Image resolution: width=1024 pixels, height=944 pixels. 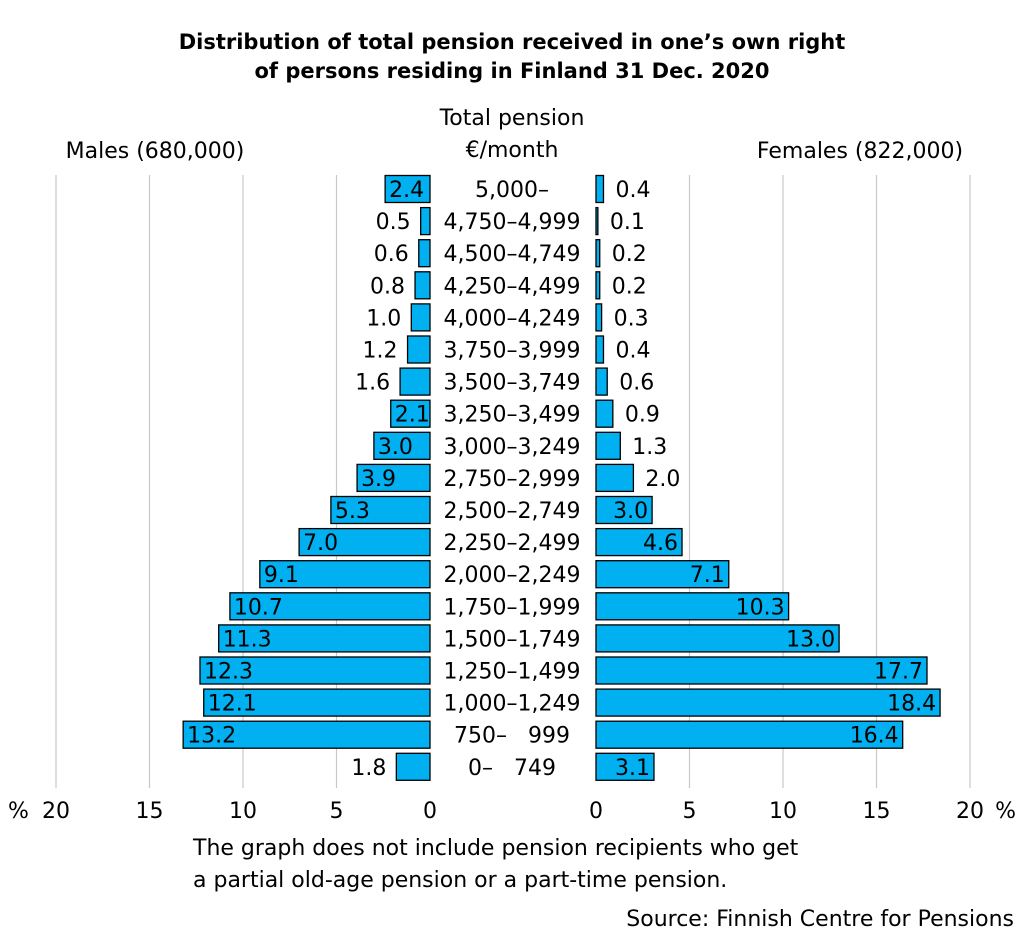 I want to click on category-label: 1,000–1,249, so click(x=512, y=704).